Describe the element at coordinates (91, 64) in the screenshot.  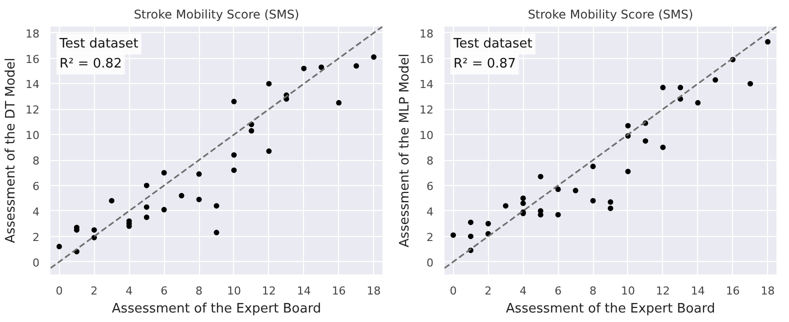
I see `annotation: R² = 0.82` at that location.